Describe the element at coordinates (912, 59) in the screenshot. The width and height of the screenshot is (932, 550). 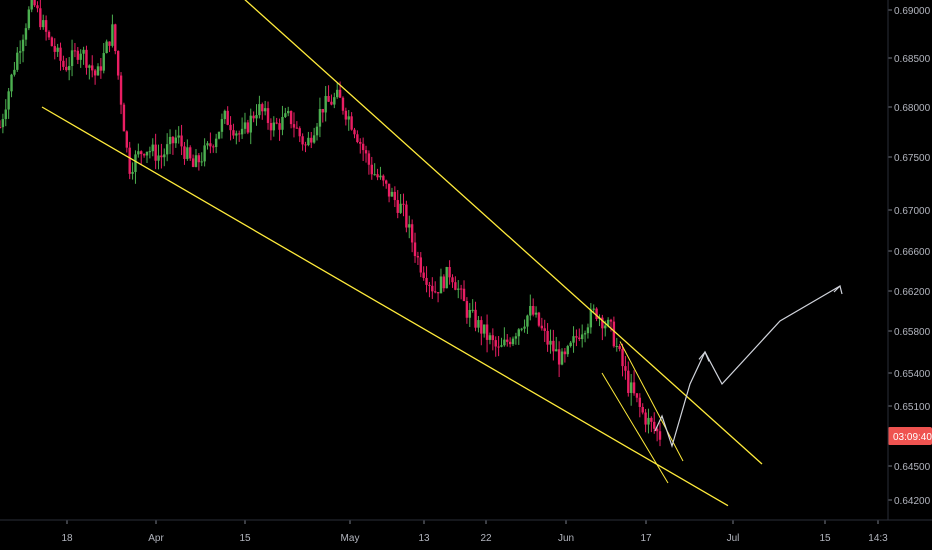
I see `price-tick-label: 0.68500` at that location.